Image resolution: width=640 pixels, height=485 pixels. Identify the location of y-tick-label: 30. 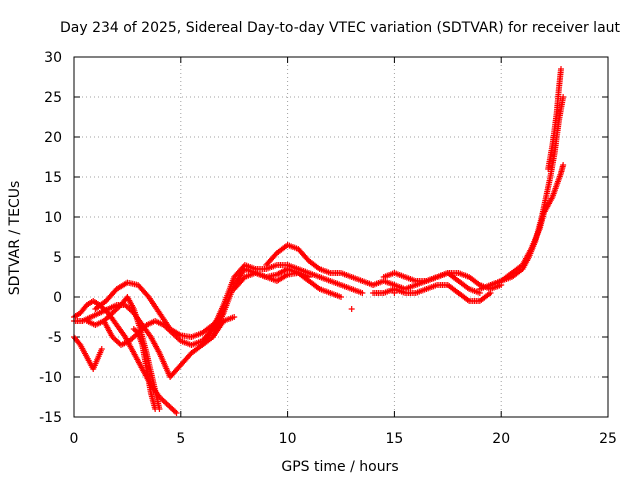
(53, 58).